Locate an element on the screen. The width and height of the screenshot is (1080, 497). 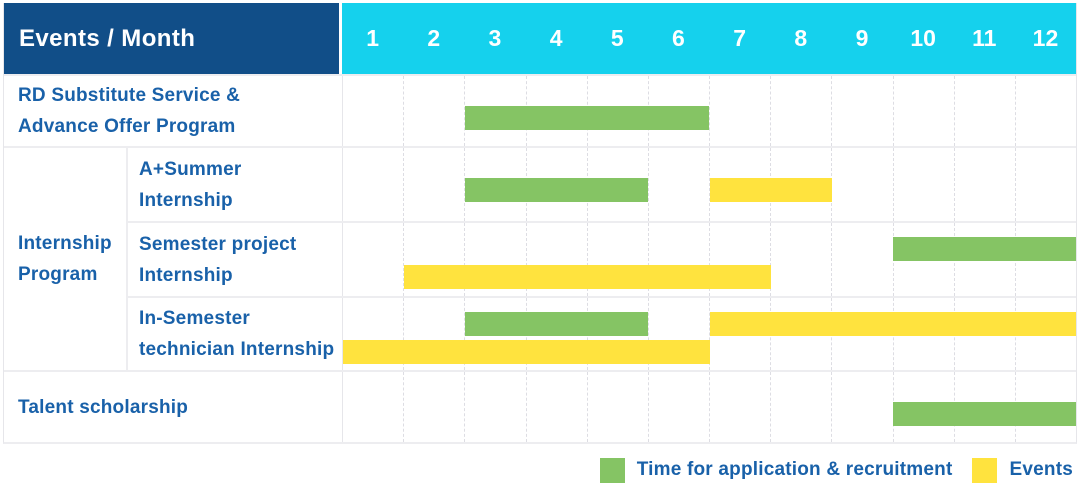
header-row: Events / Month 1 2 3 4 5 6 7 8 9 10 11 12 is located at coordinates (540, 38).